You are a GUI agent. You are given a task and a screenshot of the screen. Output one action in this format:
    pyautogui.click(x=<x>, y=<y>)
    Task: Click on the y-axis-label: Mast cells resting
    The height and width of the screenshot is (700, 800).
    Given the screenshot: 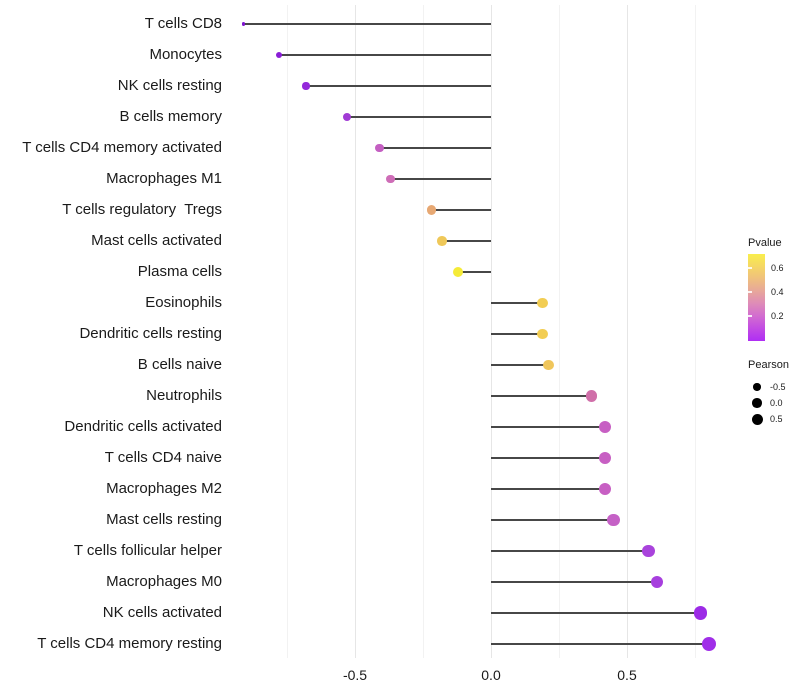 What is the action you would take?
    pyautogui.click(x=164, y=519)
    